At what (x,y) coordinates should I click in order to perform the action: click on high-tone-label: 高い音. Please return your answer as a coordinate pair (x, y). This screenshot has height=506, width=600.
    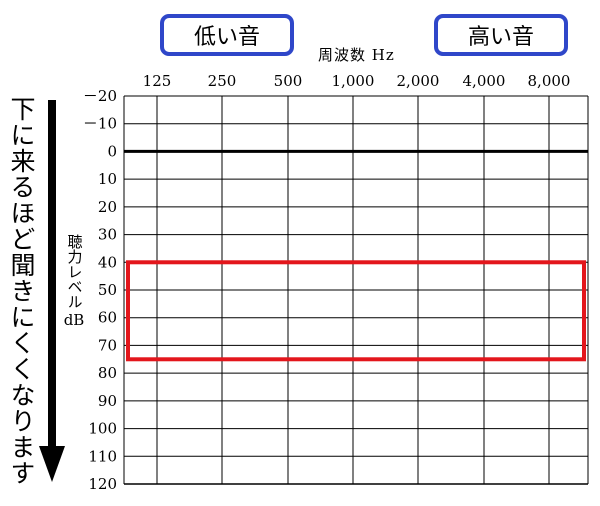
    Looking at the image, I should click on (501, 35).